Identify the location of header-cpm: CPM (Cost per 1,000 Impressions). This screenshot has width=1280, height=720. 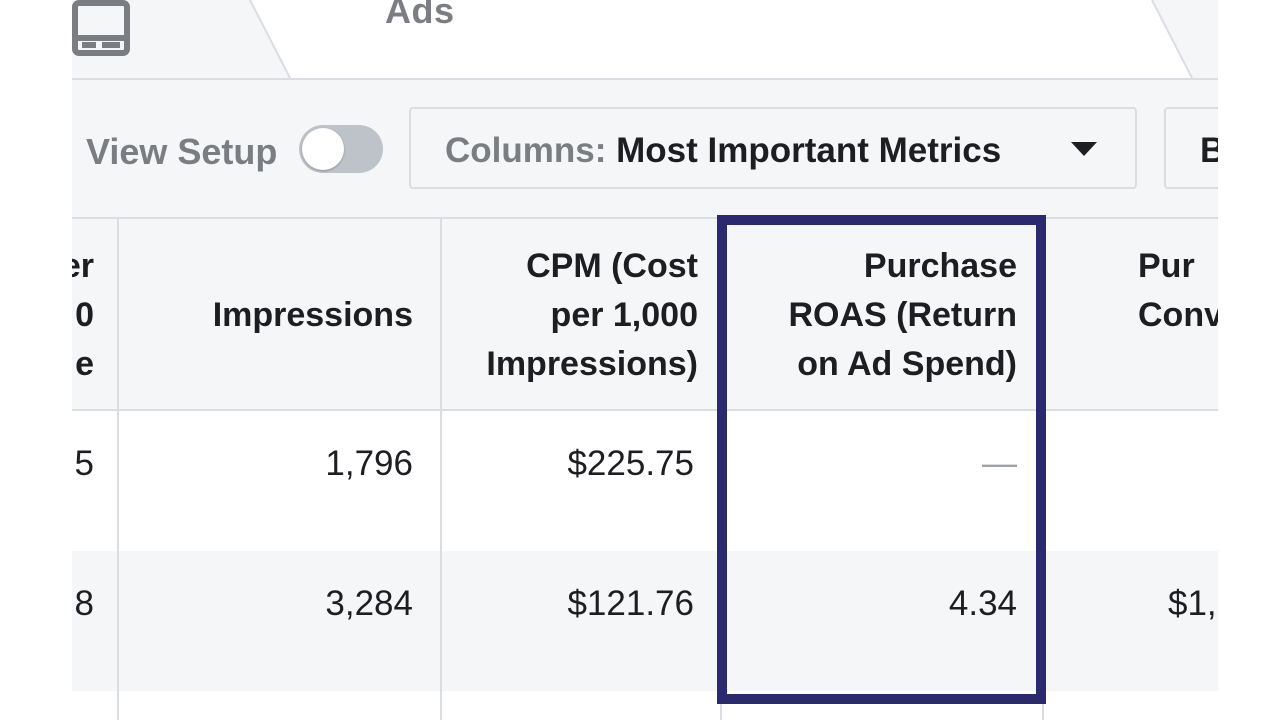
(570, 315).